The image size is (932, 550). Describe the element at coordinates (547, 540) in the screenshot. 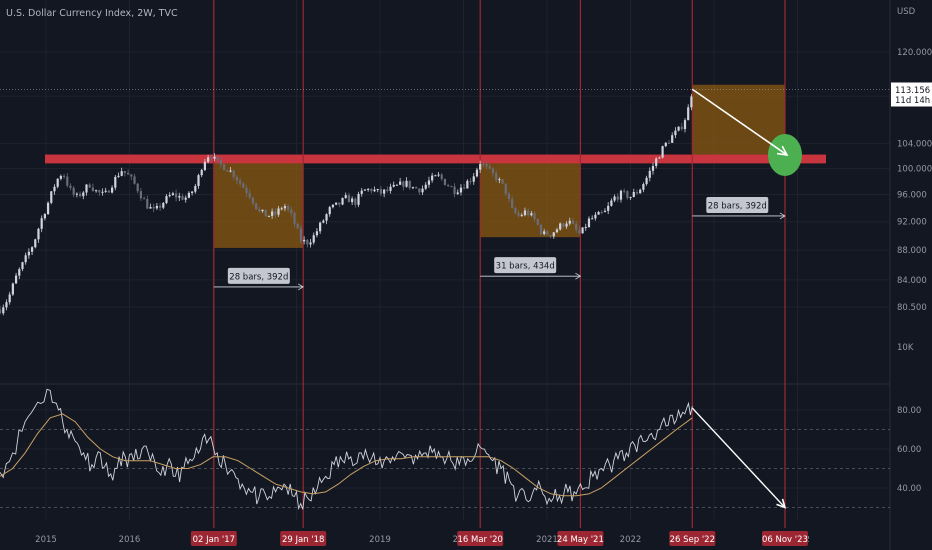

I see `time-tick-label: 2021` at that location.